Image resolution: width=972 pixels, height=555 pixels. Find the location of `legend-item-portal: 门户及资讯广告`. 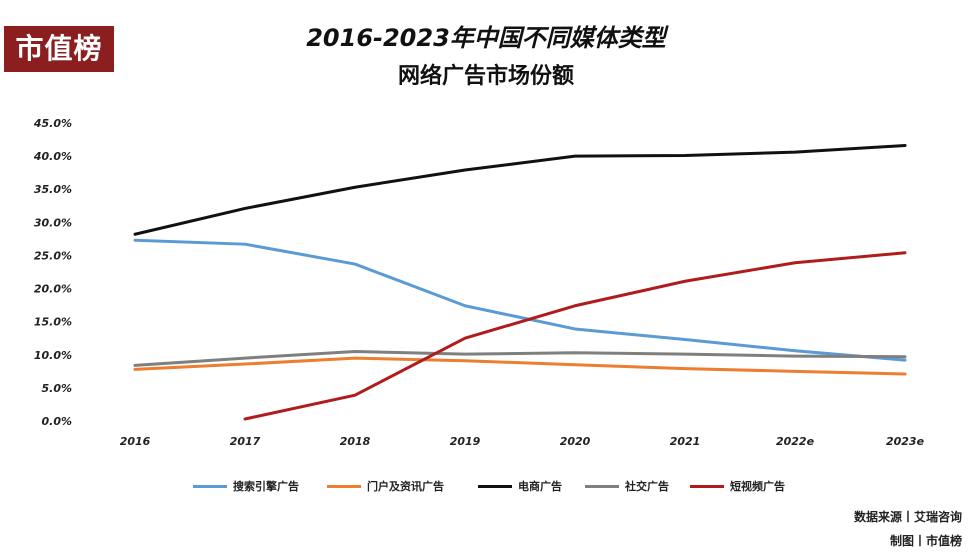

legend-item-portal: 门户及资讯广告 is located at coordinates (385, 486).